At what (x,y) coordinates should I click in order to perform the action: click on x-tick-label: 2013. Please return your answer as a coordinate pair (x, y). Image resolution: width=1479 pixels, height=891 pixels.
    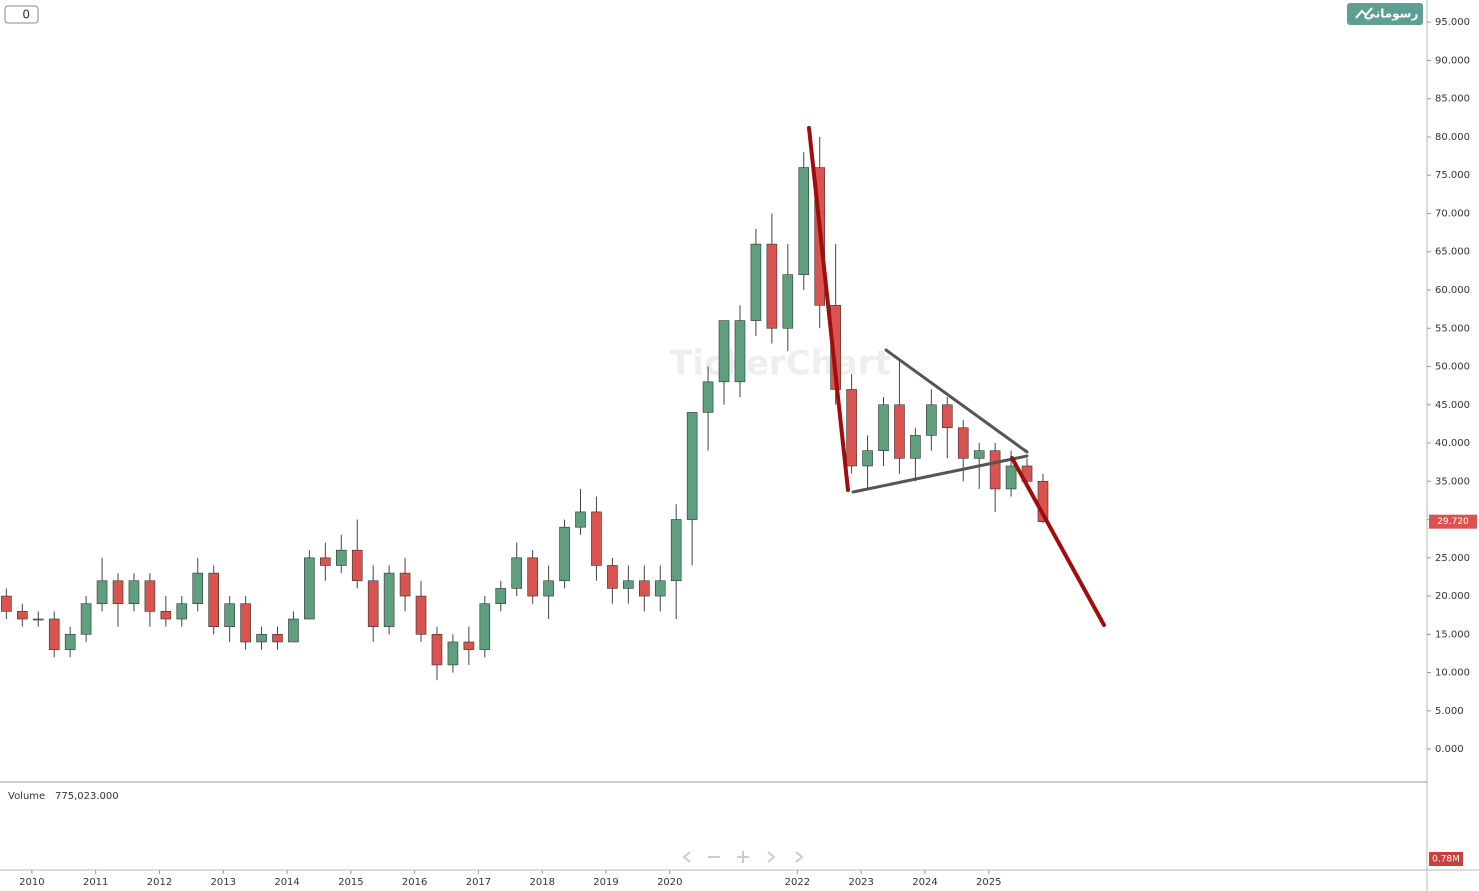
    Looking at the image, I should click on (223, 882).